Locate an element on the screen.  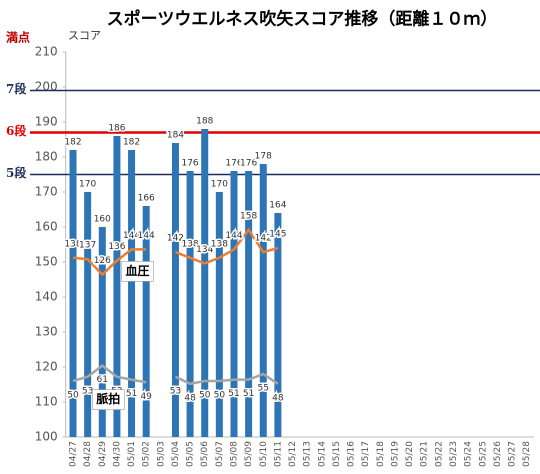
x-tick-label: 05/09 is located at coordinates (249, 454).